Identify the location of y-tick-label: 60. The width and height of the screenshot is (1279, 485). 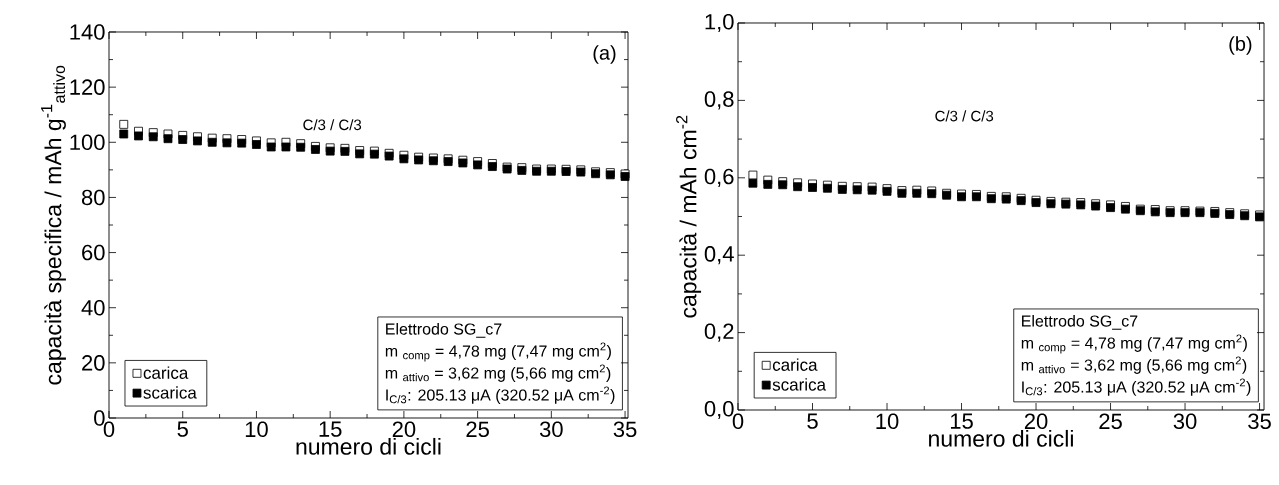
(93, 252).